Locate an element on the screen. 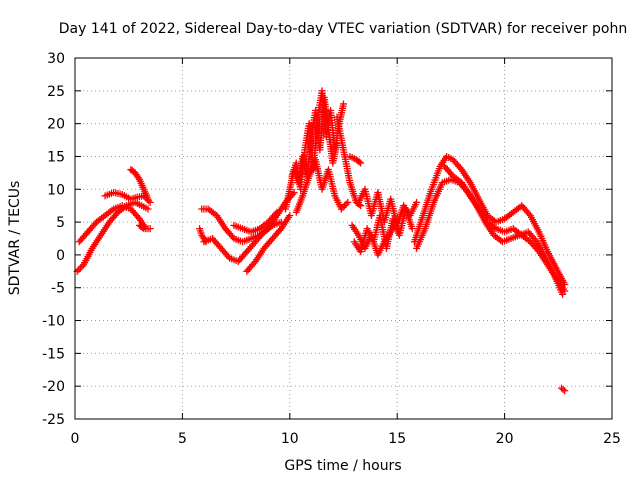 The image size is (640, 480). y-tick-label: 25 is located at coordinates (56, 92).